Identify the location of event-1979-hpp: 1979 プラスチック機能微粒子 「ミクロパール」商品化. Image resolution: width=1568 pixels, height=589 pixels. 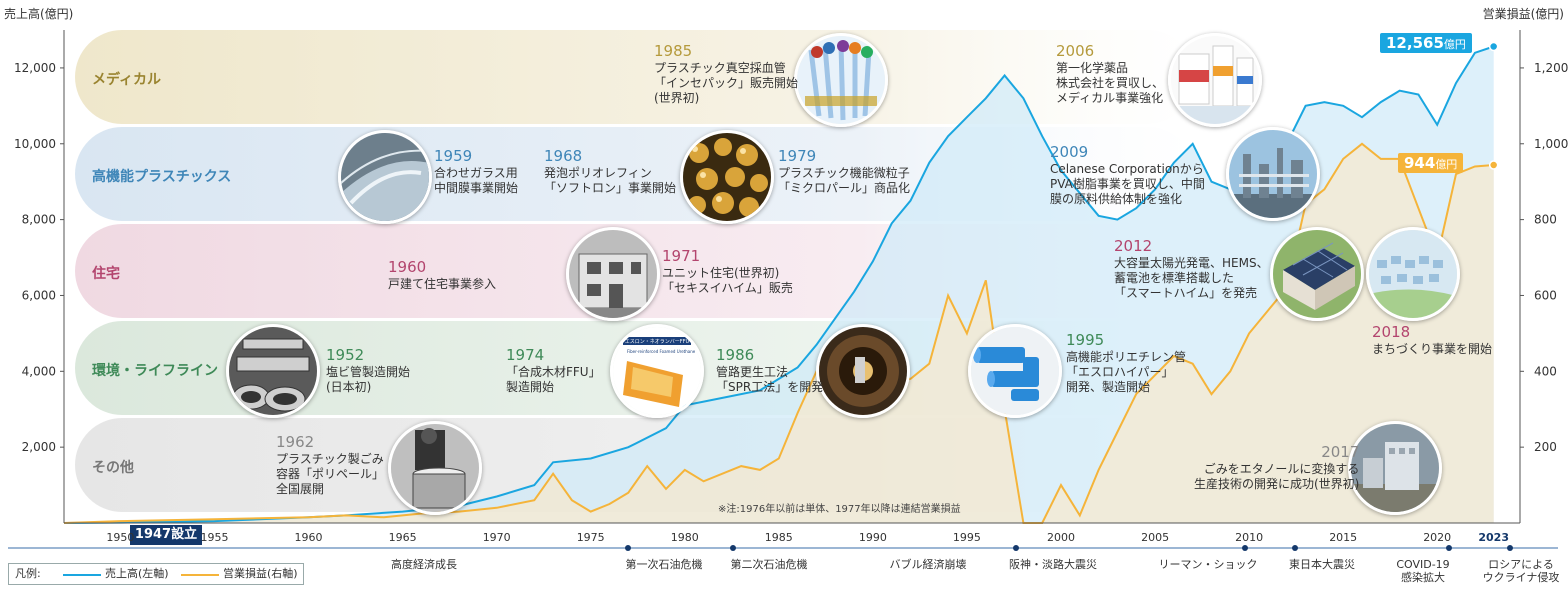
(844, 171).